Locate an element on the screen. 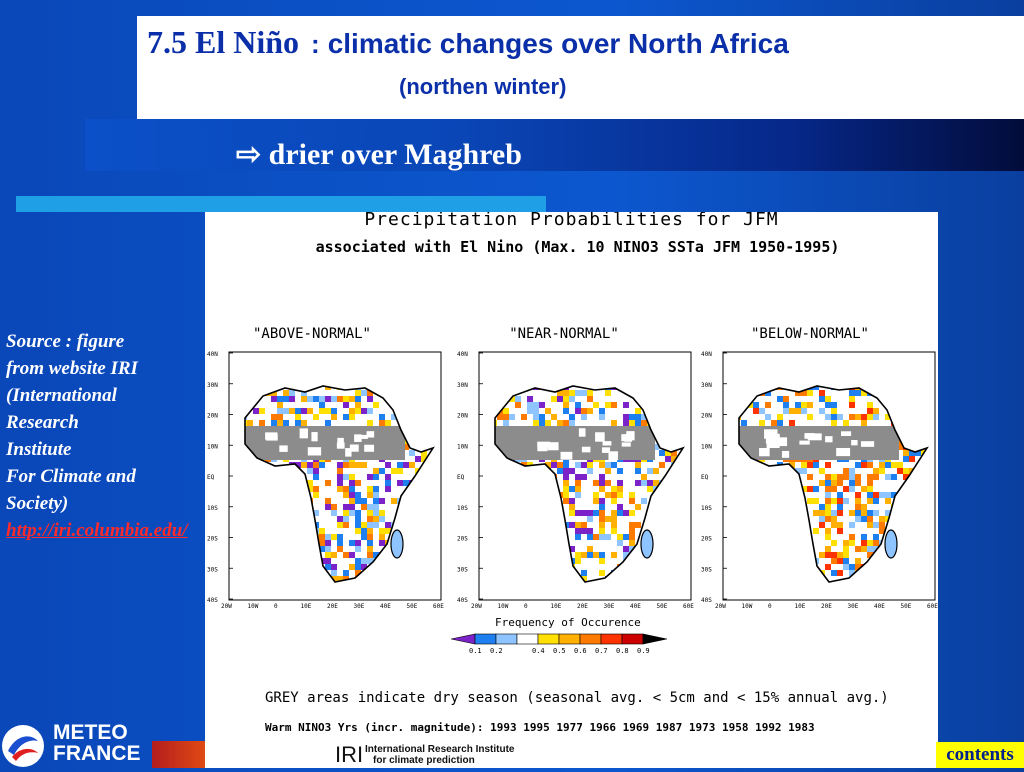 Image resolution: width=1024 pixels, height=772 pixels. map-label-near: "NEAR-NORMAL" is located at coordinates (564, 334).